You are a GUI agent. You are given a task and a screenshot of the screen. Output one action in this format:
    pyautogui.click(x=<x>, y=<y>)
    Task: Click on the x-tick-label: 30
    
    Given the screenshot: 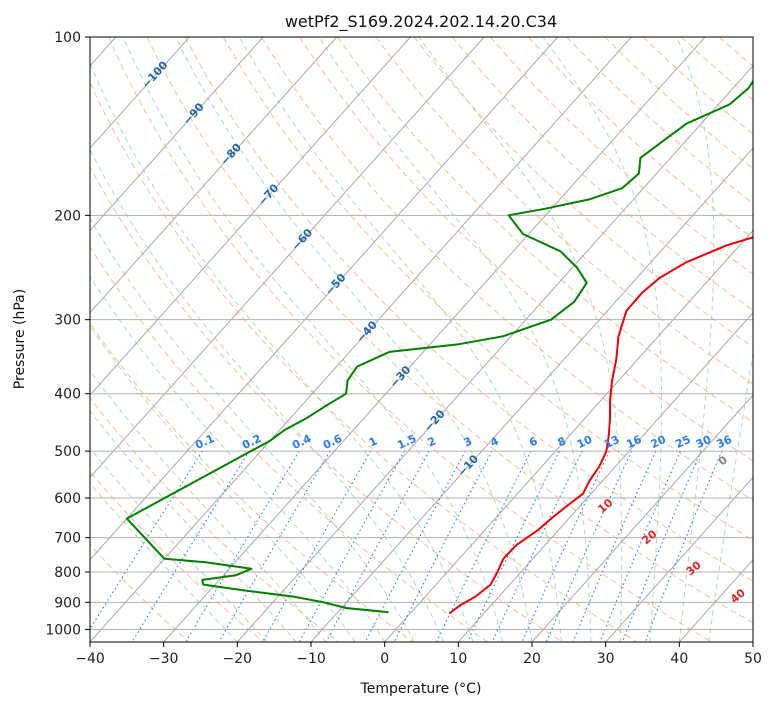 What is the action you would take?
    pyautogui.click(x=606, y=659)
    